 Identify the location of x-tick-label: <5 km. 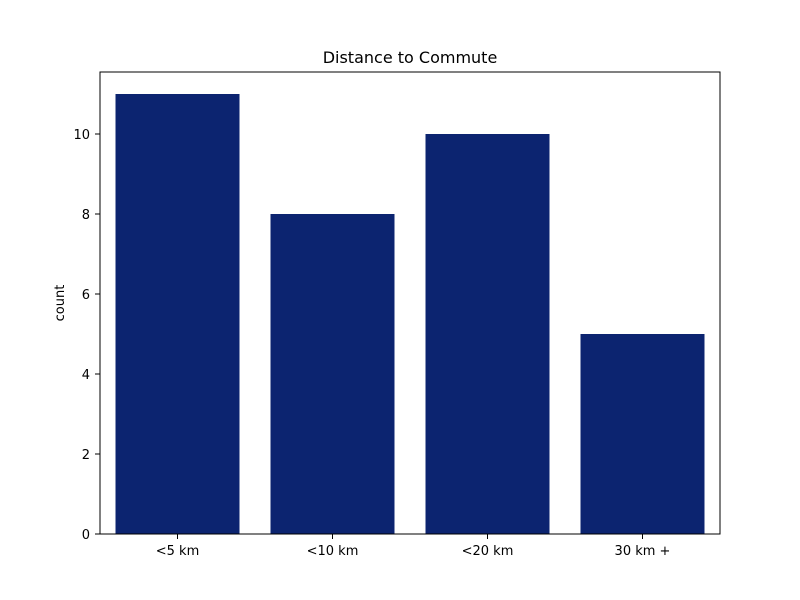
(178, 551).